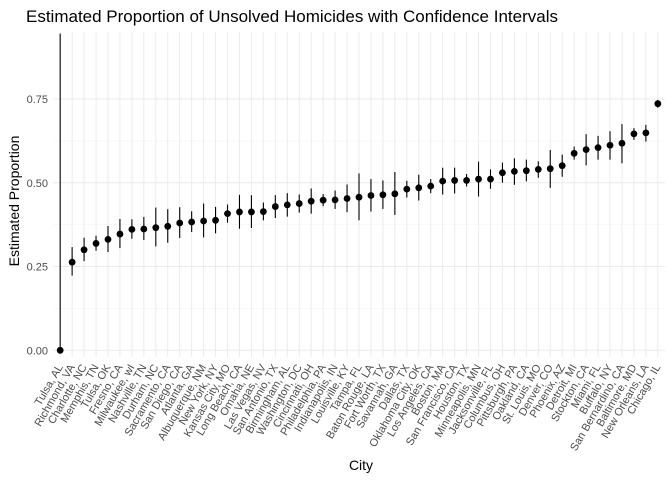  What do you see at coordinates (37, 184) in the screenshot?
I see `y-tick-label: 0.50` at bounding box center [37, 184].